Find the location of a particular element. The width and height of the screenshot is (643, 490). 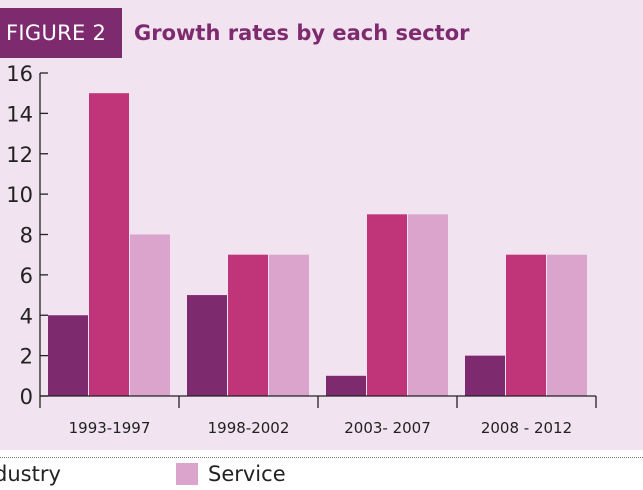

legend-item-service: Service is located at coordinates (231, 474).